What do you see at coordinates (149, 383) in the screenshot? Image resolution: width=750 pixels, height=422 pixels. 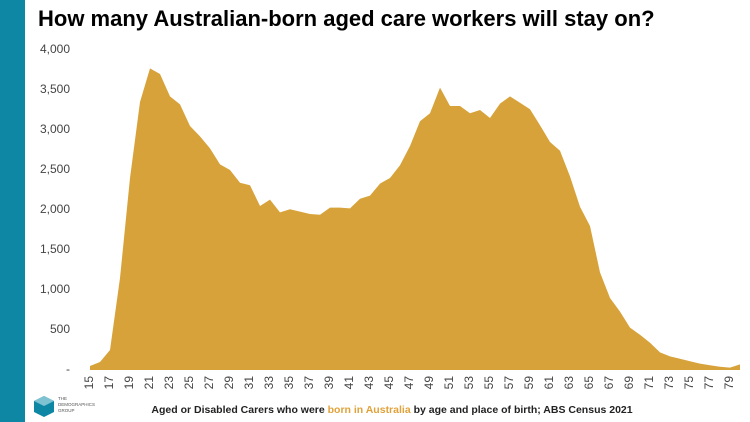 I see `x-tick-label: 21` at bounding box center [149, 383].